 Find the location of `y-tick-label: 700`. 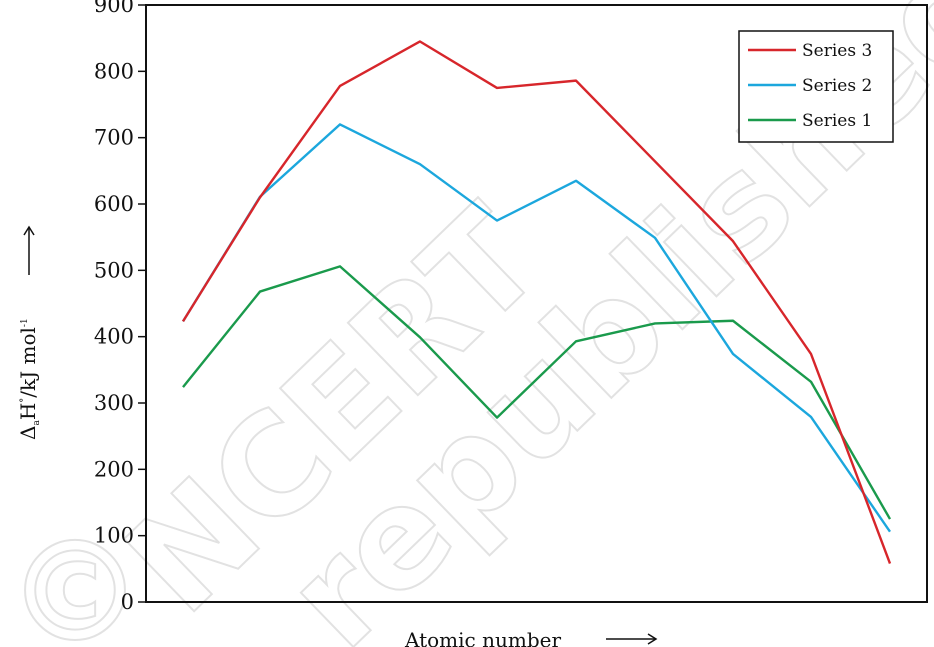

y-tick-label: 700 is located at coordinates (114, 138).